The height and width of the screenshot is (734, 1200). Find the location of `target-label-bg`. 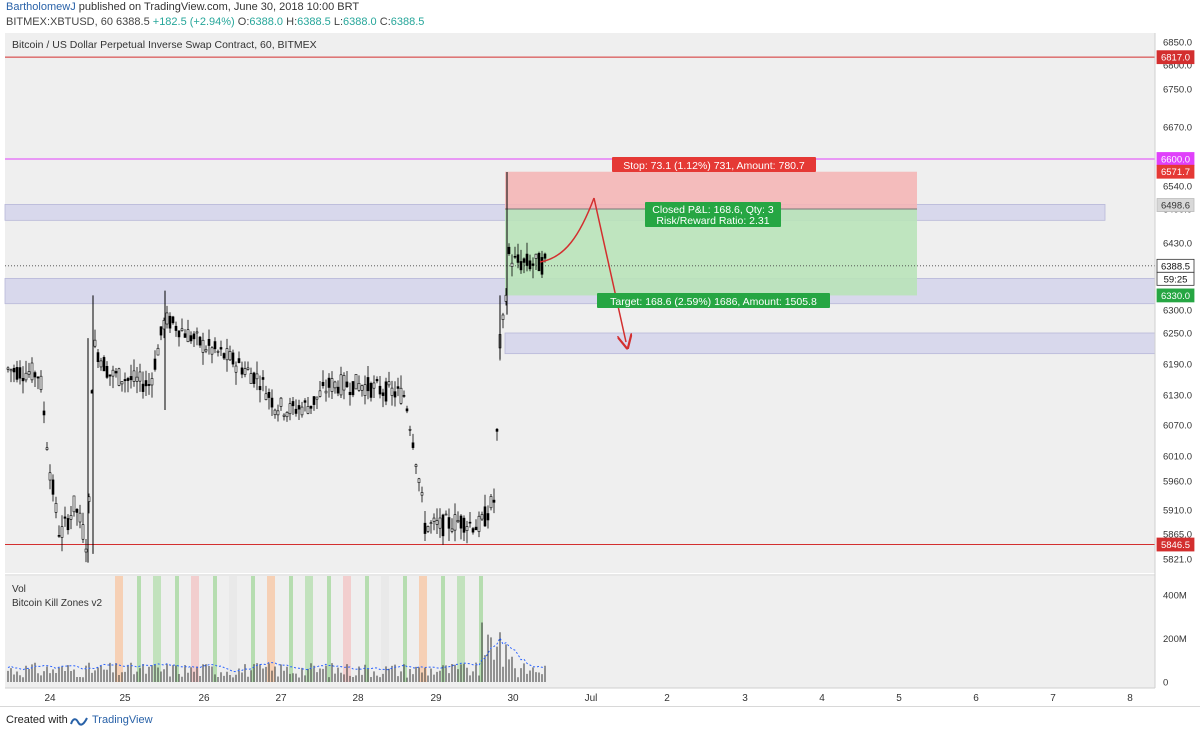

target-label-bg is located at coordinates (713, 300).